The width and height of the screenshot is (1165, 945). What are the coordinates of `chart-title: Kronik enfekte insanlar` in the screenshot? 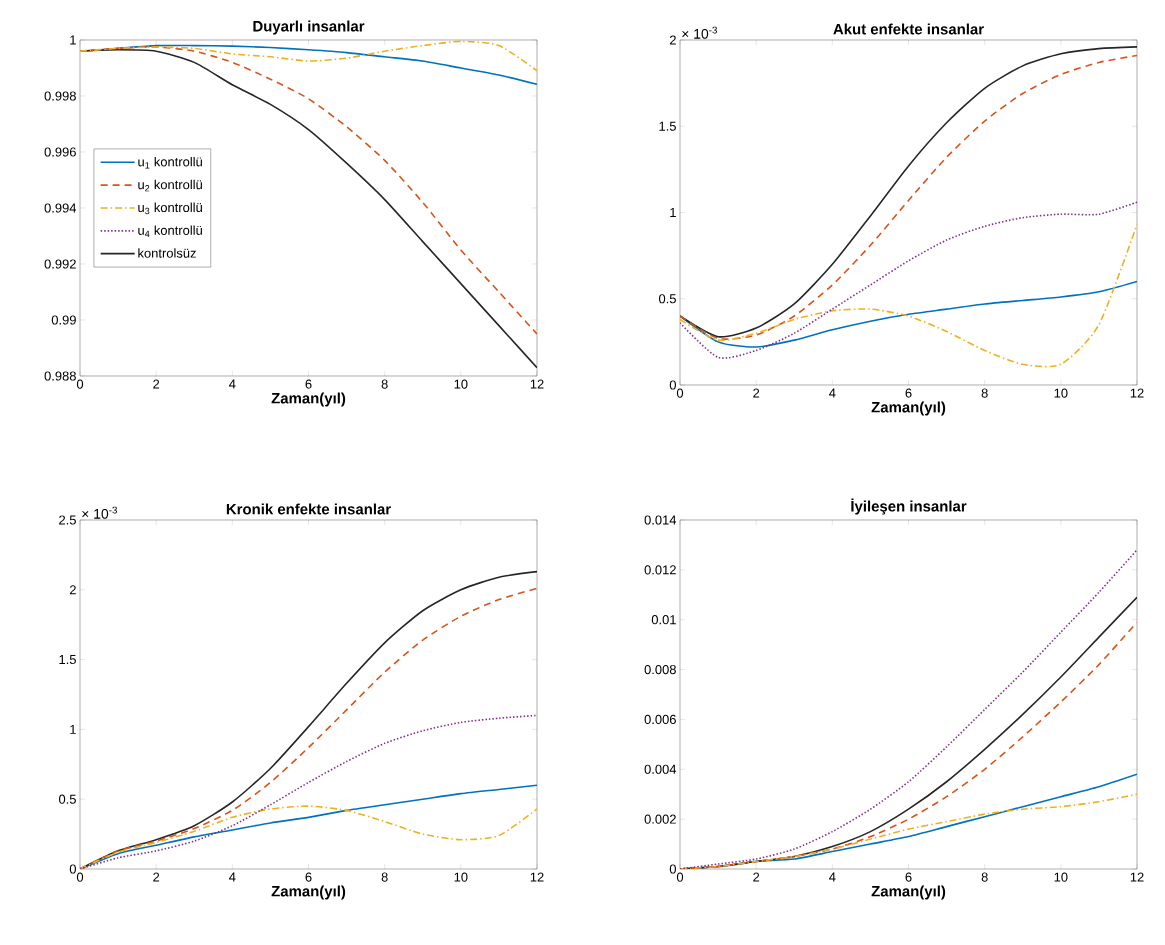 It's located at (308, 509).